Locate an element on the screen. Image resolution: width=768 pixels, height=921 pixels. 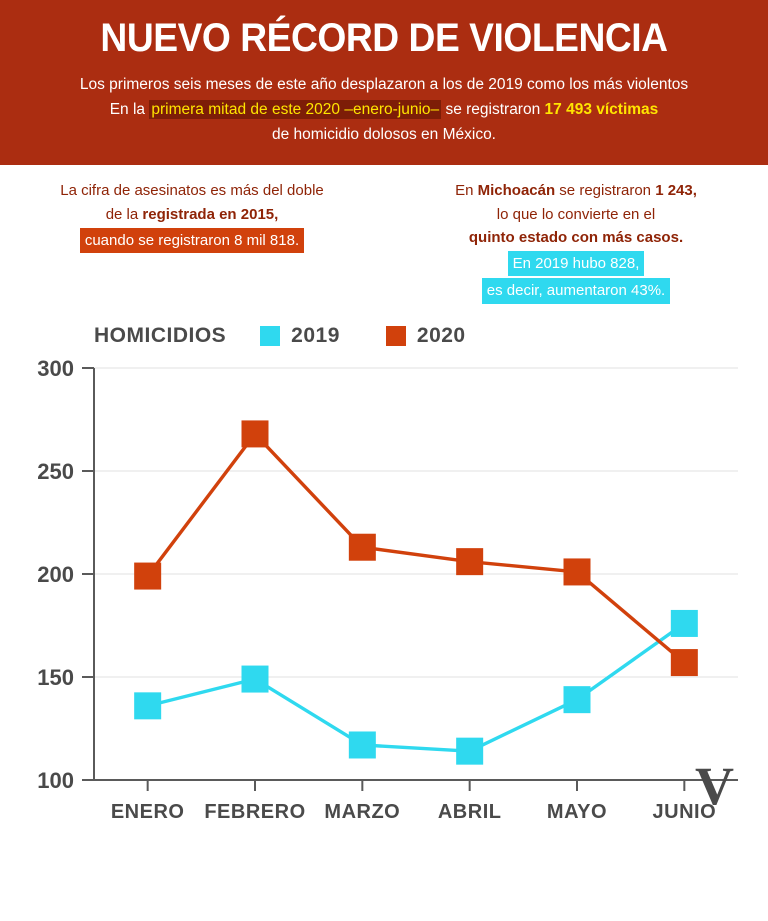
chart-marker-2019-JUNIO is located at coordinates (684, 623).